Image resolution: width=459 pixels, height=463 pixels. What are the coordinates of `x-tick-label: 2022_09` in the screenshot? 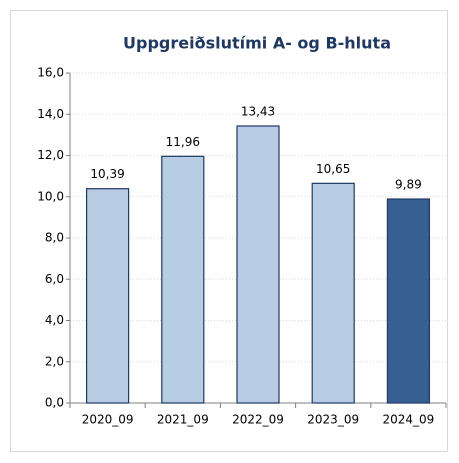 It's located at (258, 420).